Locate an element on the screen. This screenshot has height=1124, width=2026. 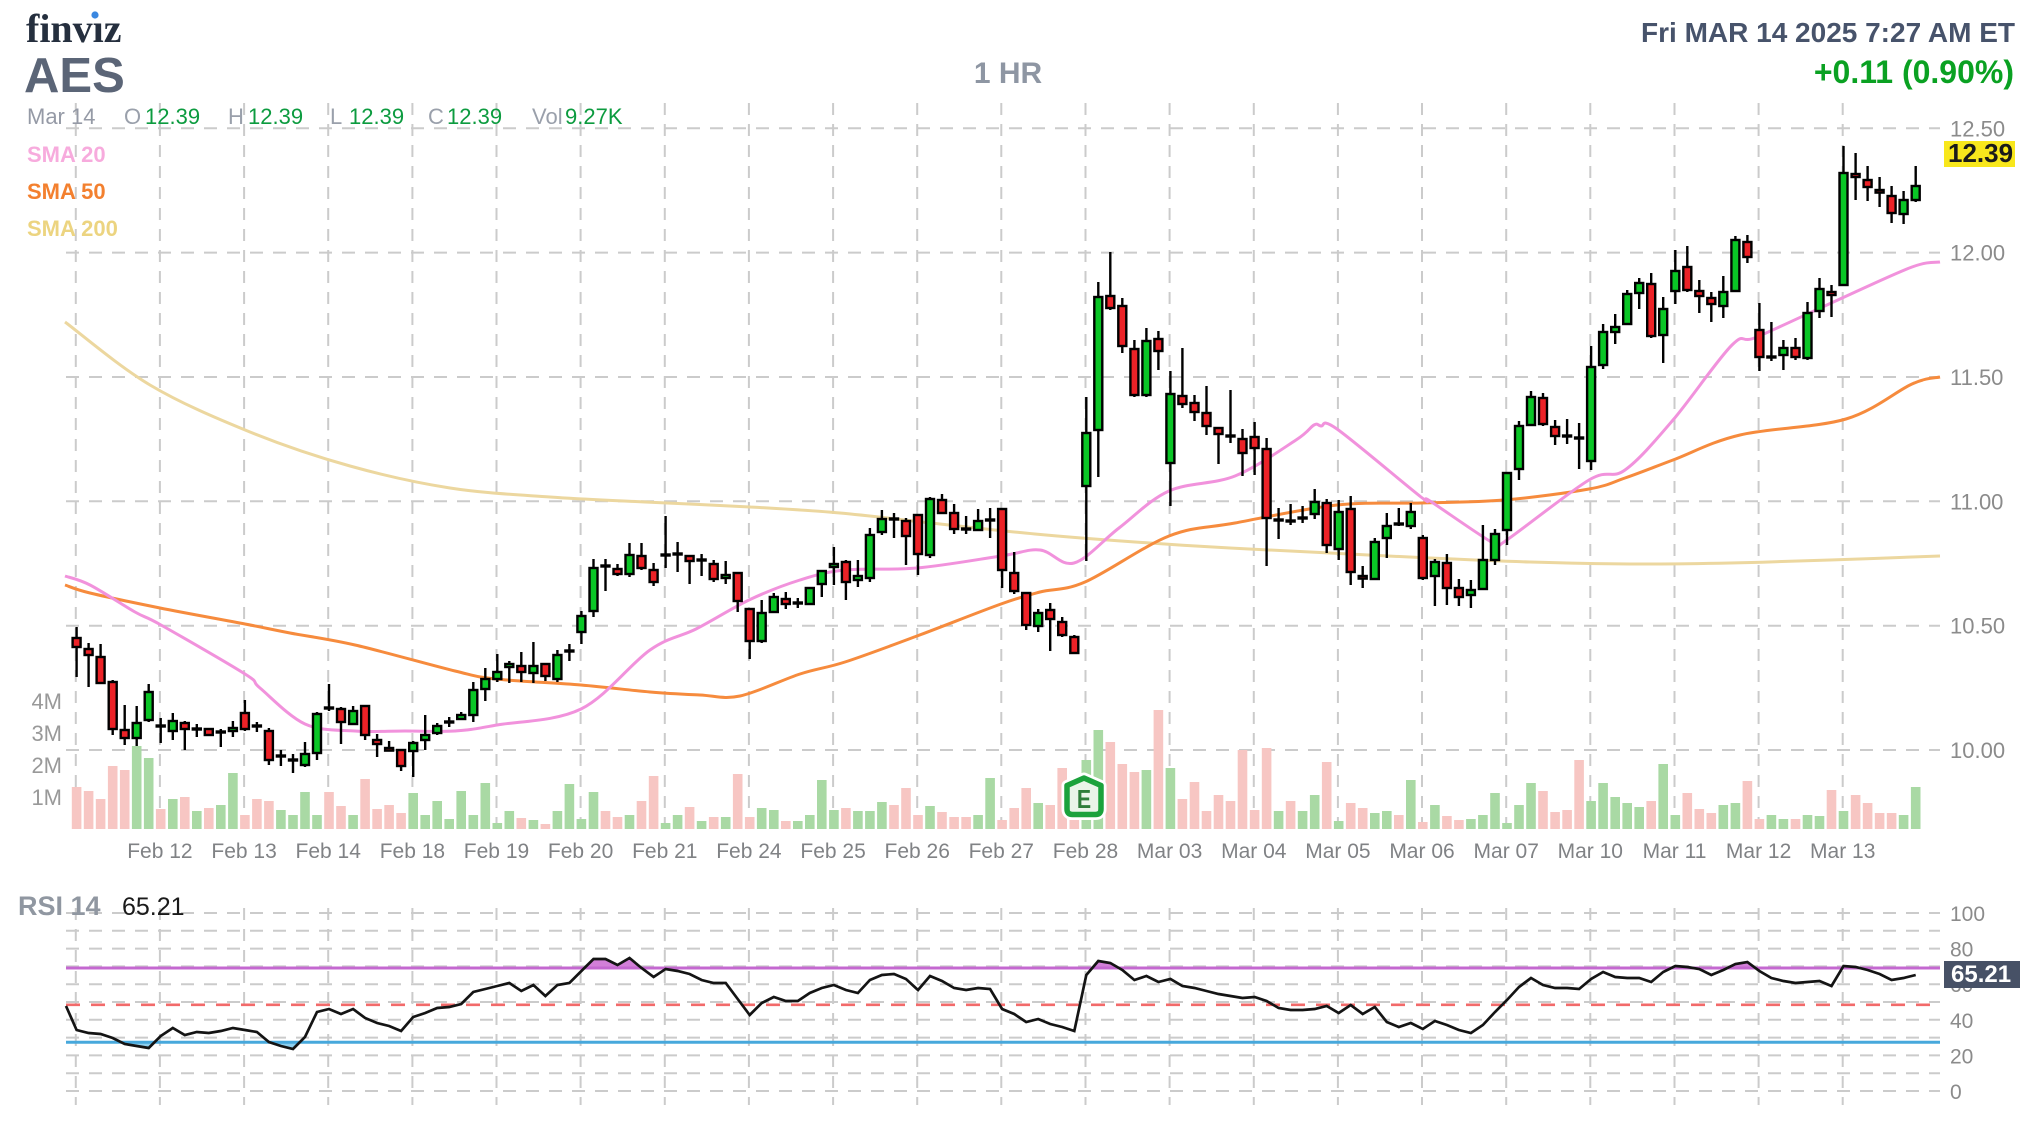
svg-text: Mar 04 is located at coordinates (1254, 851).